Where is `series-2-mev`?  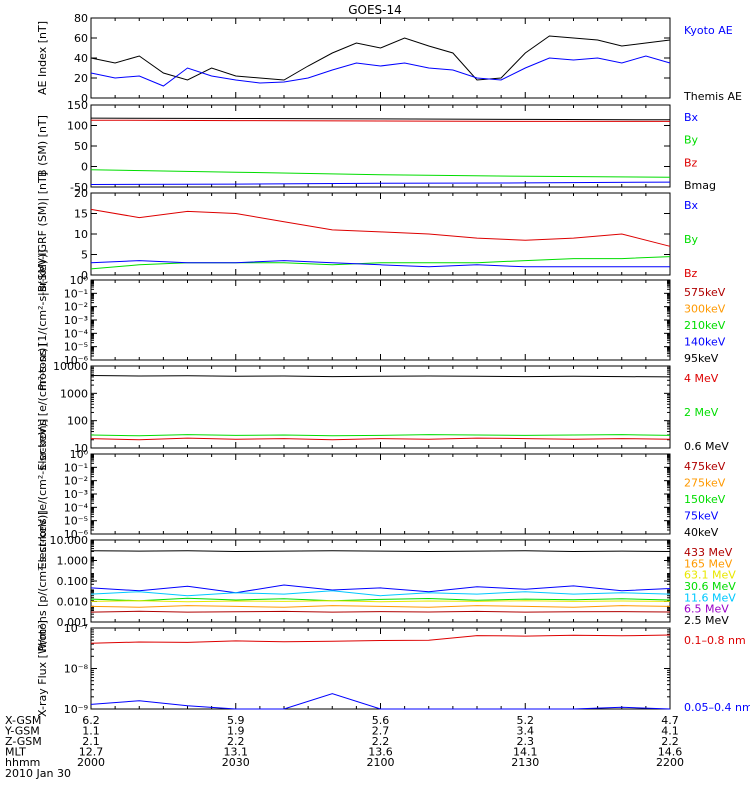
series-2-mev is located at coordinates (380, 435).